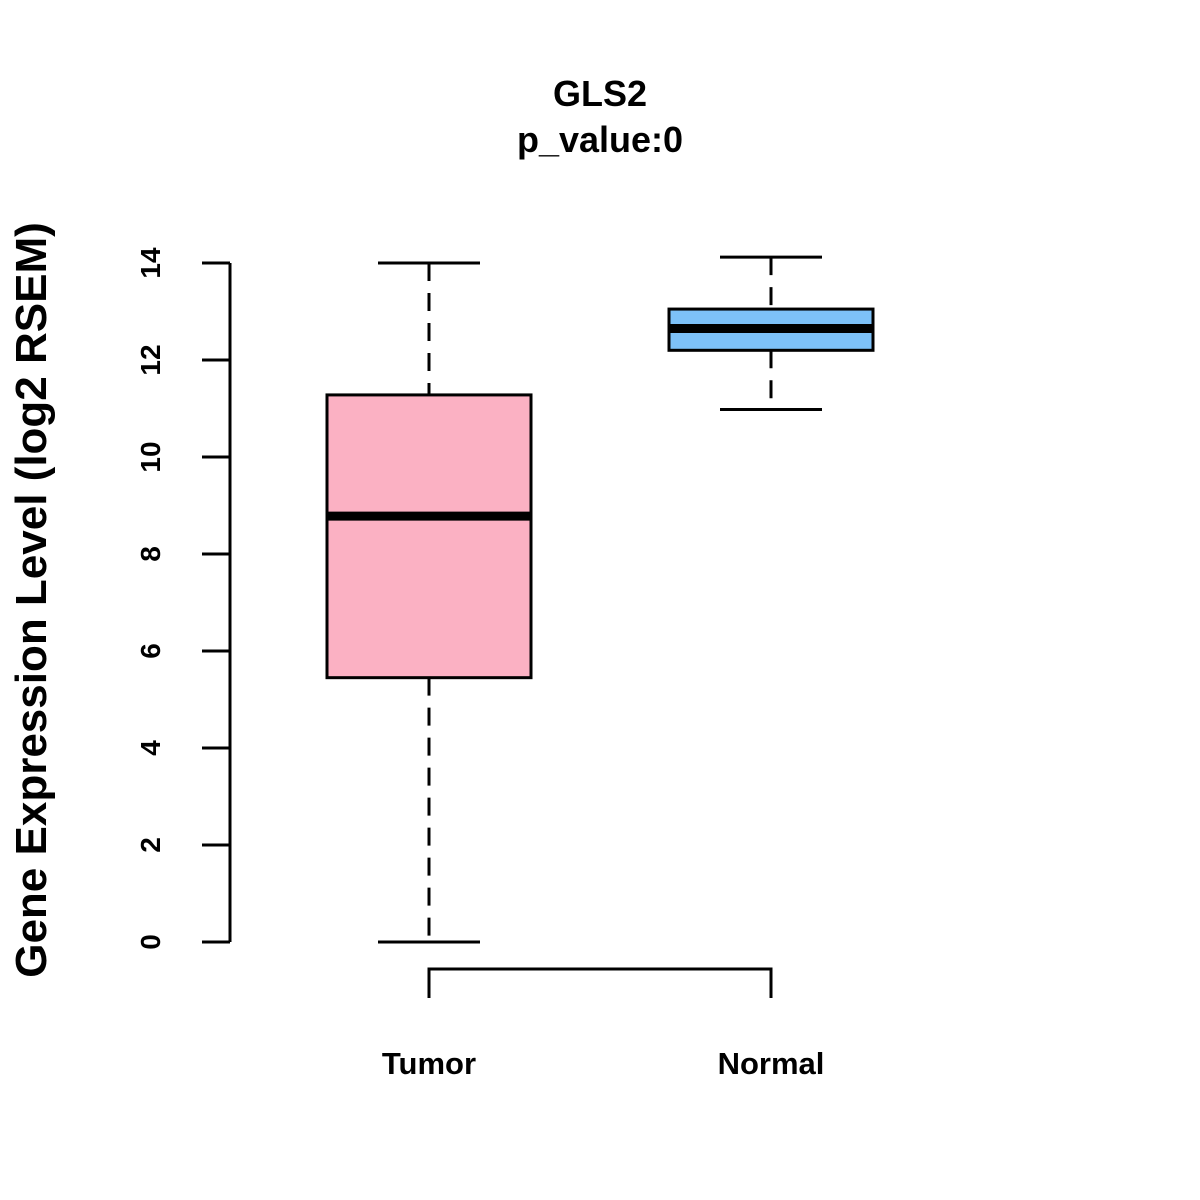  I want to click on y-tick-label: 2, so click(150, 845).